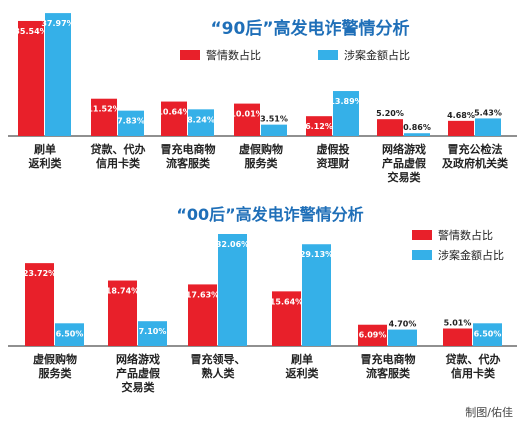  What do you see at coordinates (488, 112) in the screenshot?
I see `bar-value-label: 5.43%` at bounding box center [488, 112].